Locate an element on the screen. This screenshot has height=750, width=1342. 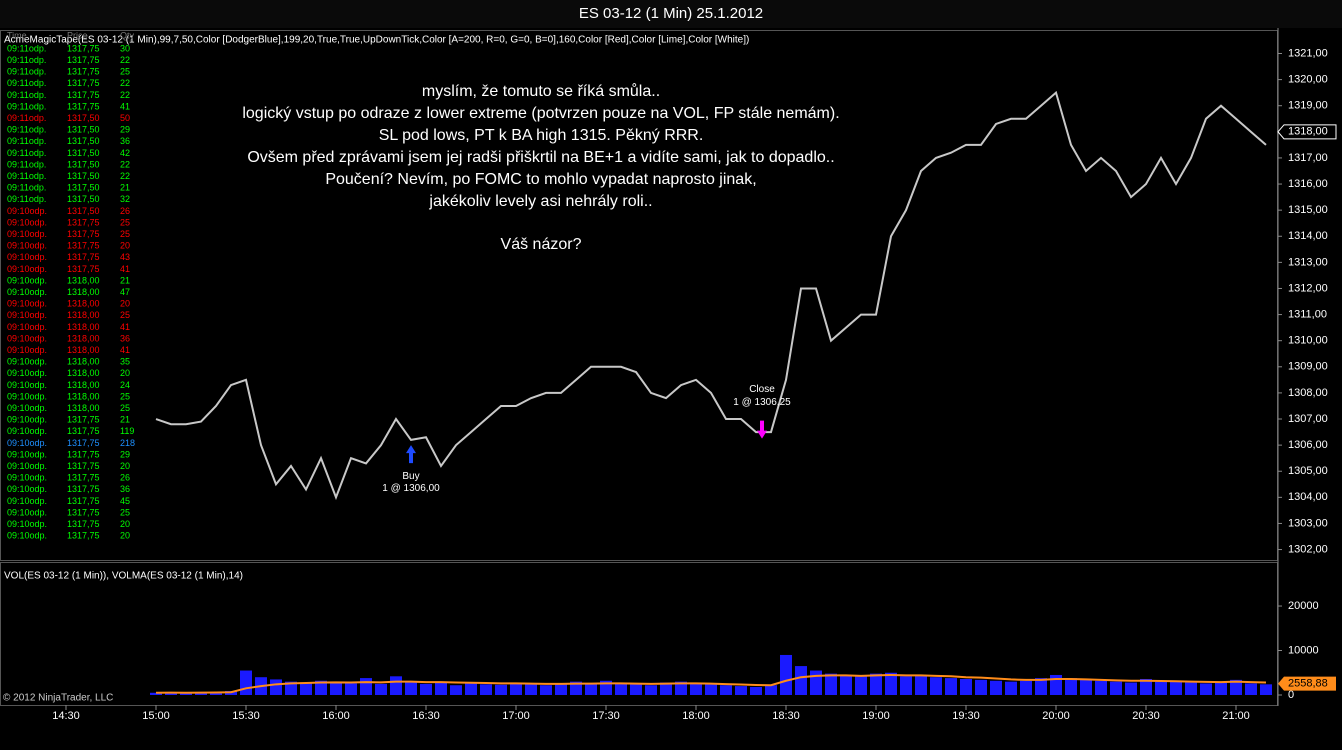
x-tick-label: 20:30 is located at coordinates (1146, 716).